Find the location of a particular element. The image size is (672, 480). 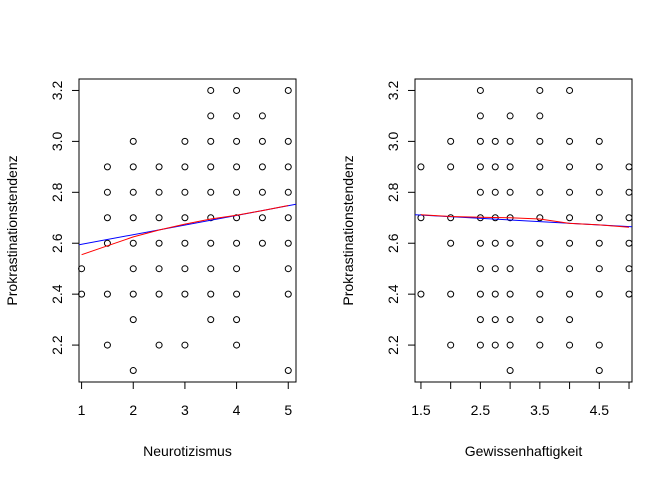

x-tick-label: 2 is located at coordinates (133, 410).